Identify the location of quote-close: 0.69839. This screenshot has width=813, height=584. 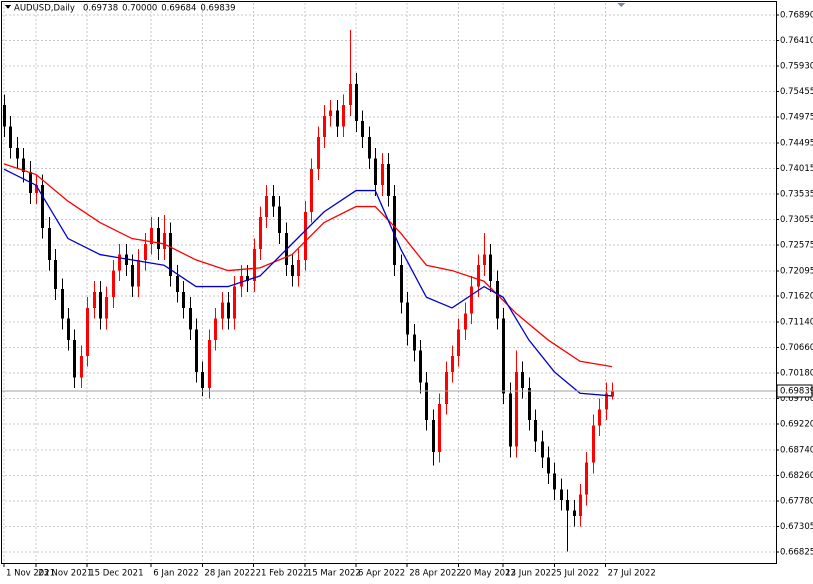
(217, 9).